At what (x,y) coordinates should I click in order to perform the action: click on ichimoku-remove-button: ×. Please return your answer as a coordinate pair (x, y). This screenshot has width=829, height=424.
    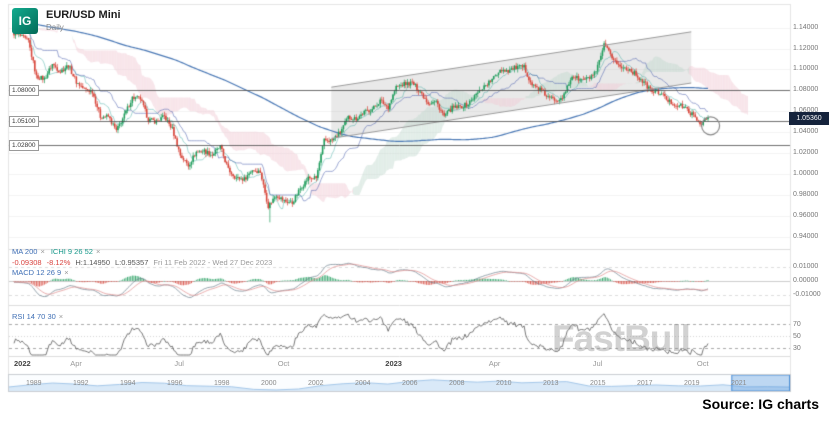
    Looking at the image, I should click on (98, 251).